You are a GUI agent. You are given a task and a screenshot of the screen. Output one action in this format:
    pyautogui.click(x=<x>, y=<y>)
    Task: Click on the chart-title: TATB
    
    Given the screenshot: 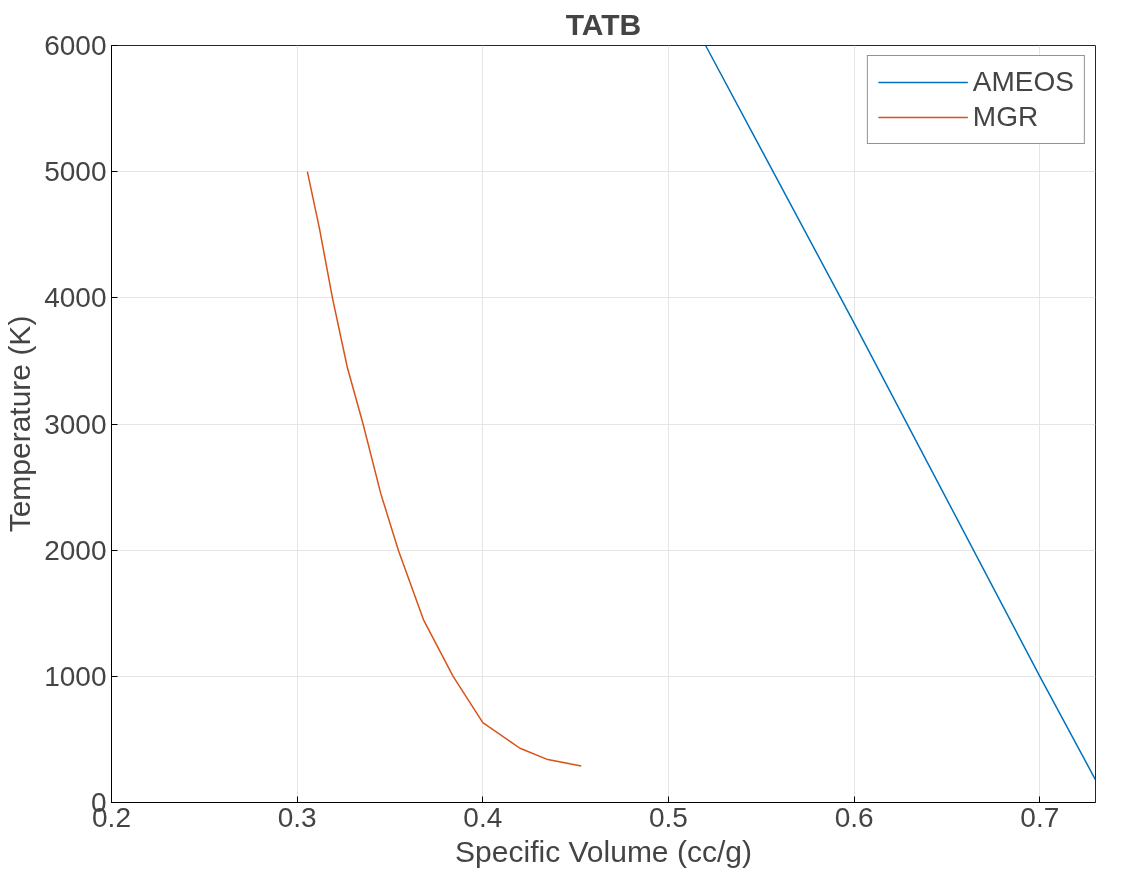 What is the action you would take?
    pyautogui.click(x=603, y=24)
    